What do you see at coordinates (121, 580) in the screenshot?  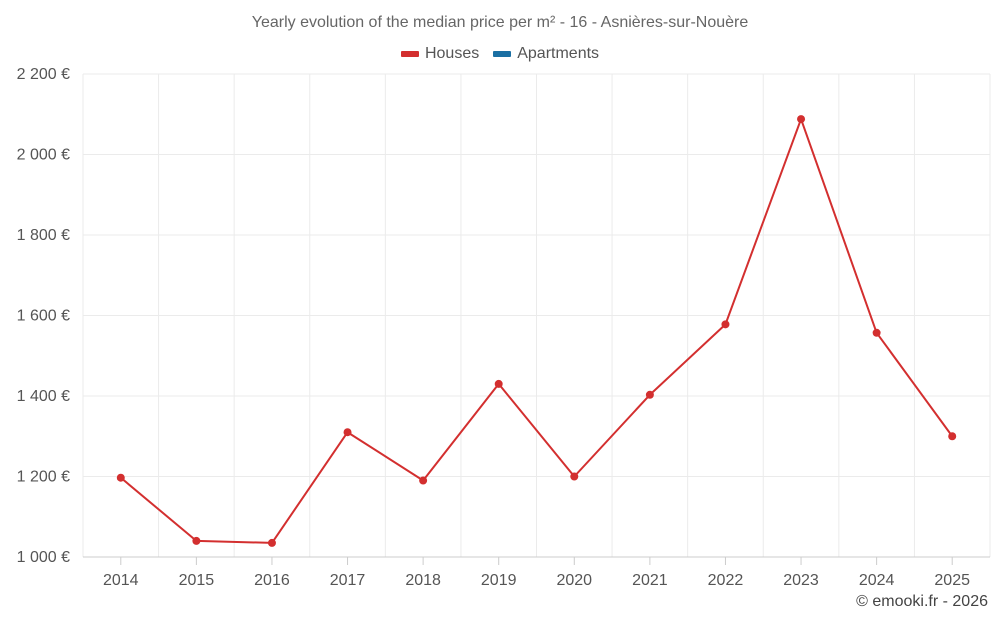 I see `x-tick-label: 2014` at bounding box center [121, 580].